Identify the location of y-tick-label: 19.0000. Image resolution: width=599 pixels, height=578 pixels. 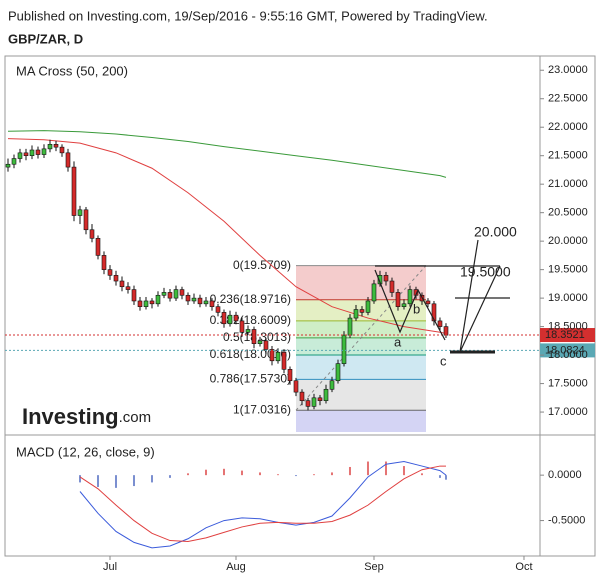
(568, 298).